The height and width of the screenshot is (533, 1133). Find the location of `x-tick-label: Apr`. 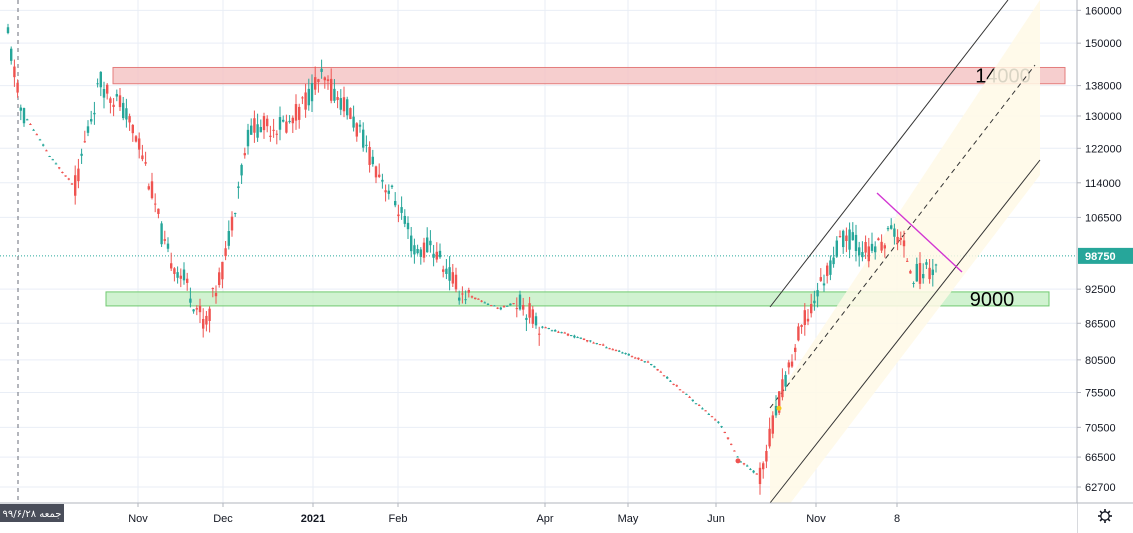

x-tick-label: Apr is located at coordinates (544, 519).